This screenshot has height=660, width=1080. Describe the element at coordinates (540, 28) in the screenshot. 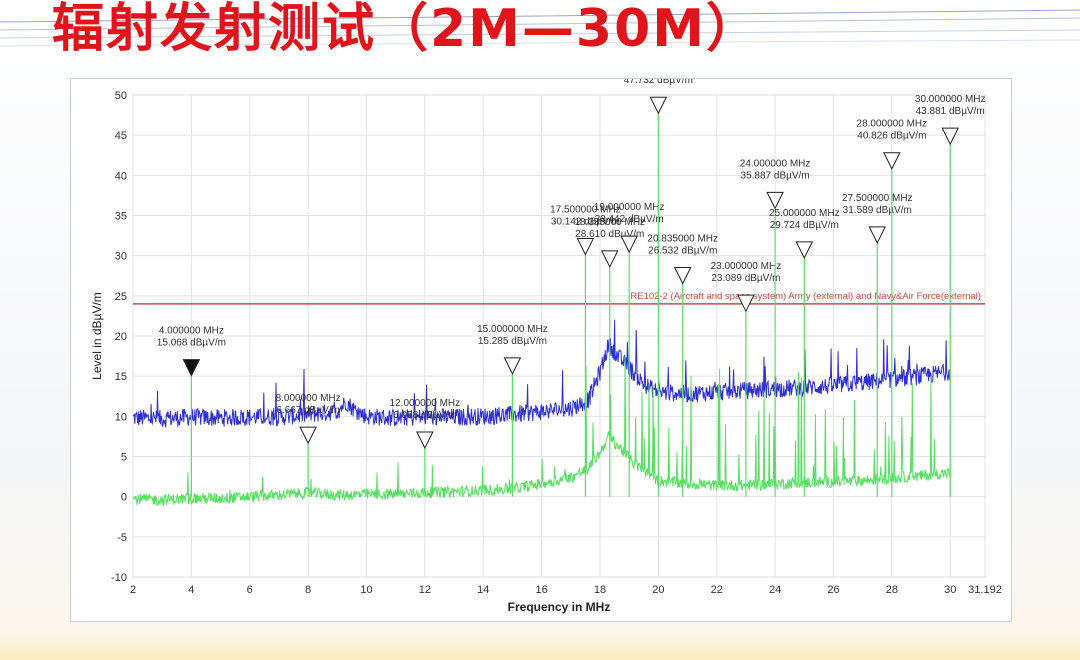

I see `header-decoration` at that location.